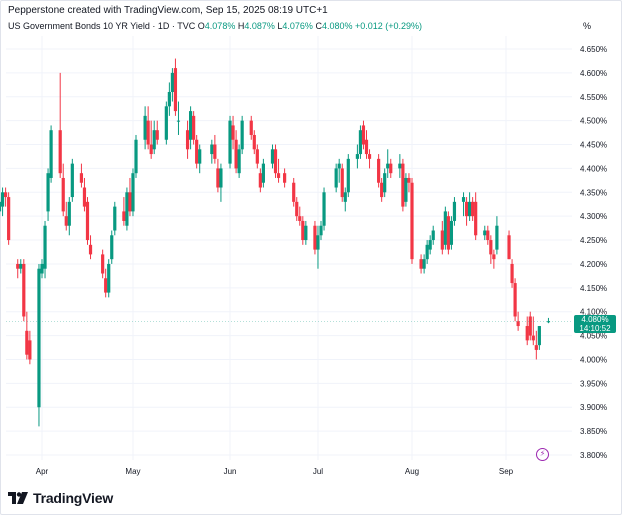  Describe the element at coordinates (542, 454) in the screenshot. I see `lightning-icon: ⚡` at that location.